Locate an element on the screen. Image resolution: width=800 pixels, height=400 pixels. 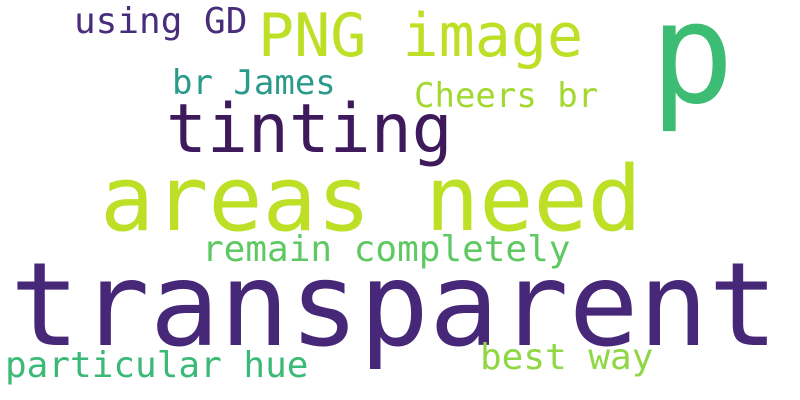
word-remain-completely: remain completely is located at coordinates (386, 249).